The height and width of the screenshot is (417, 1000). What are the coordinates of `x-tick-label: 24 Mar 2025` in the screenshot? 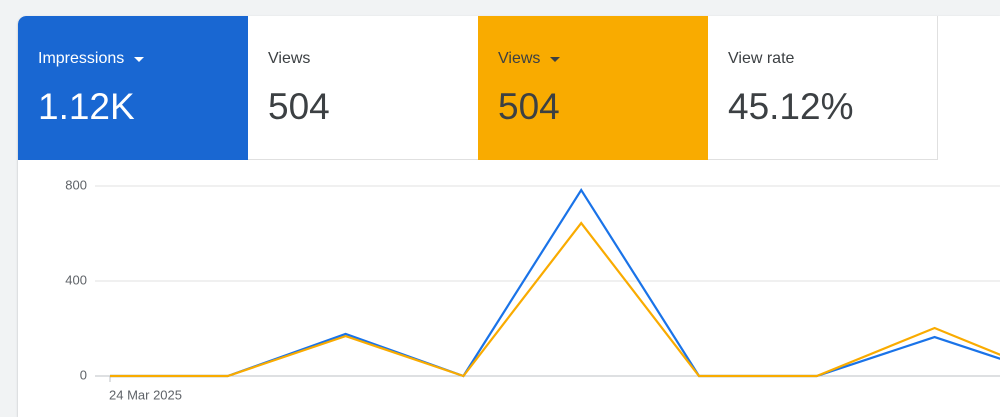 It's located at (145, 394).